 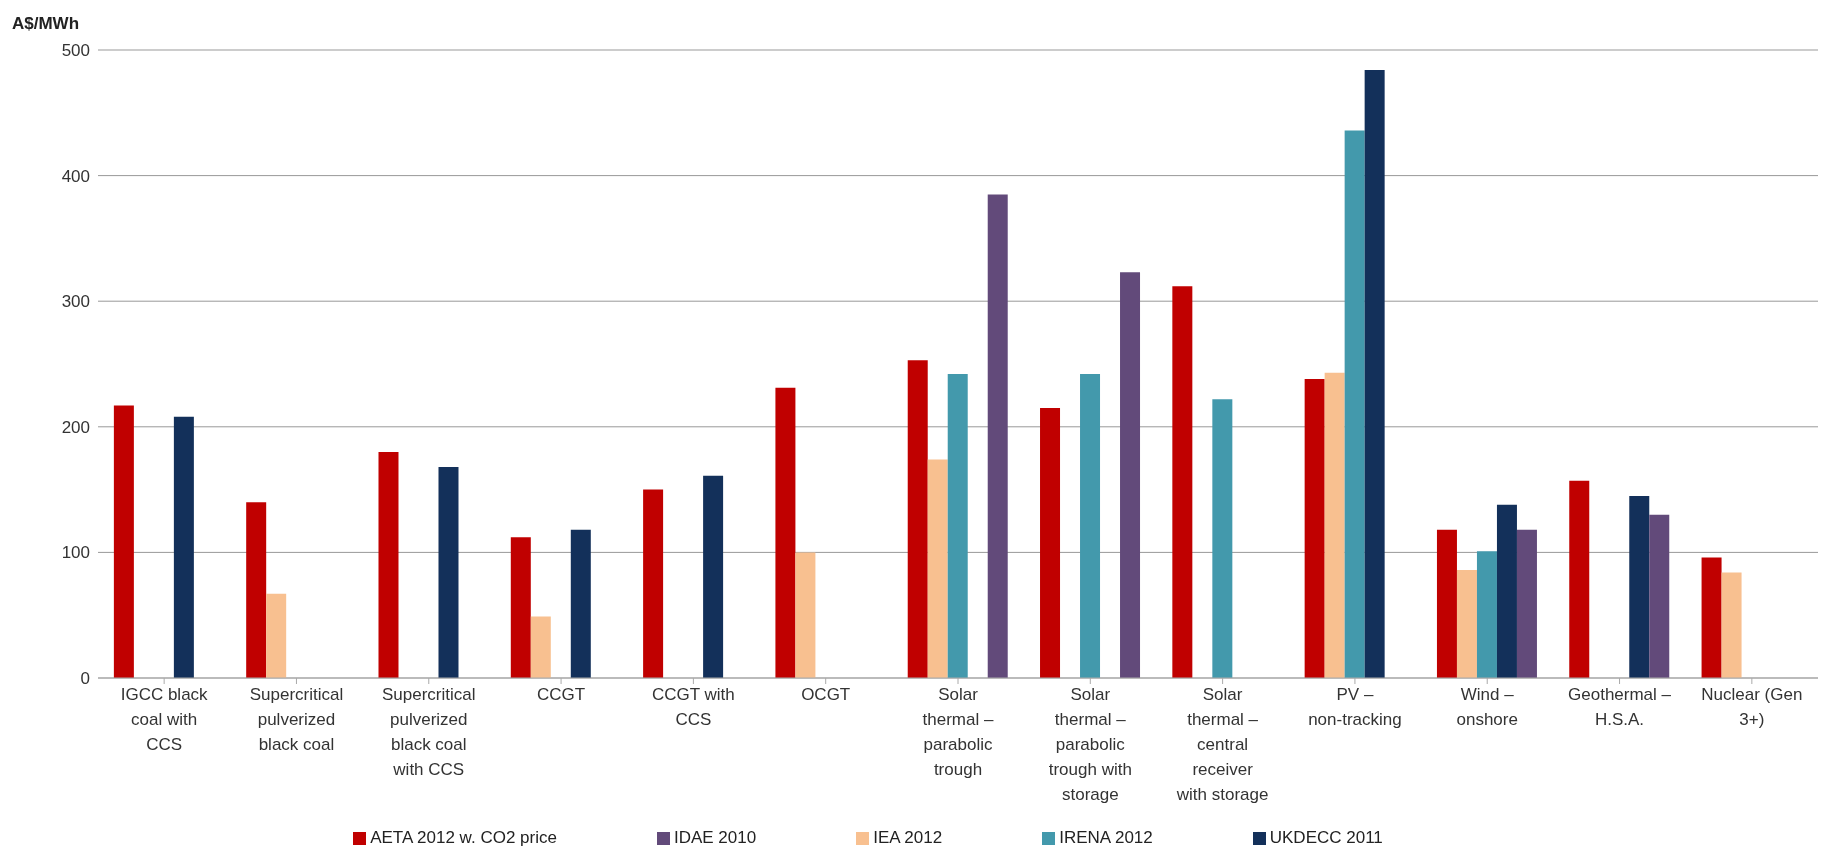 I want to click on x-tick-label: Nuclear (Gen 3+), so click(x=1752, y=707).